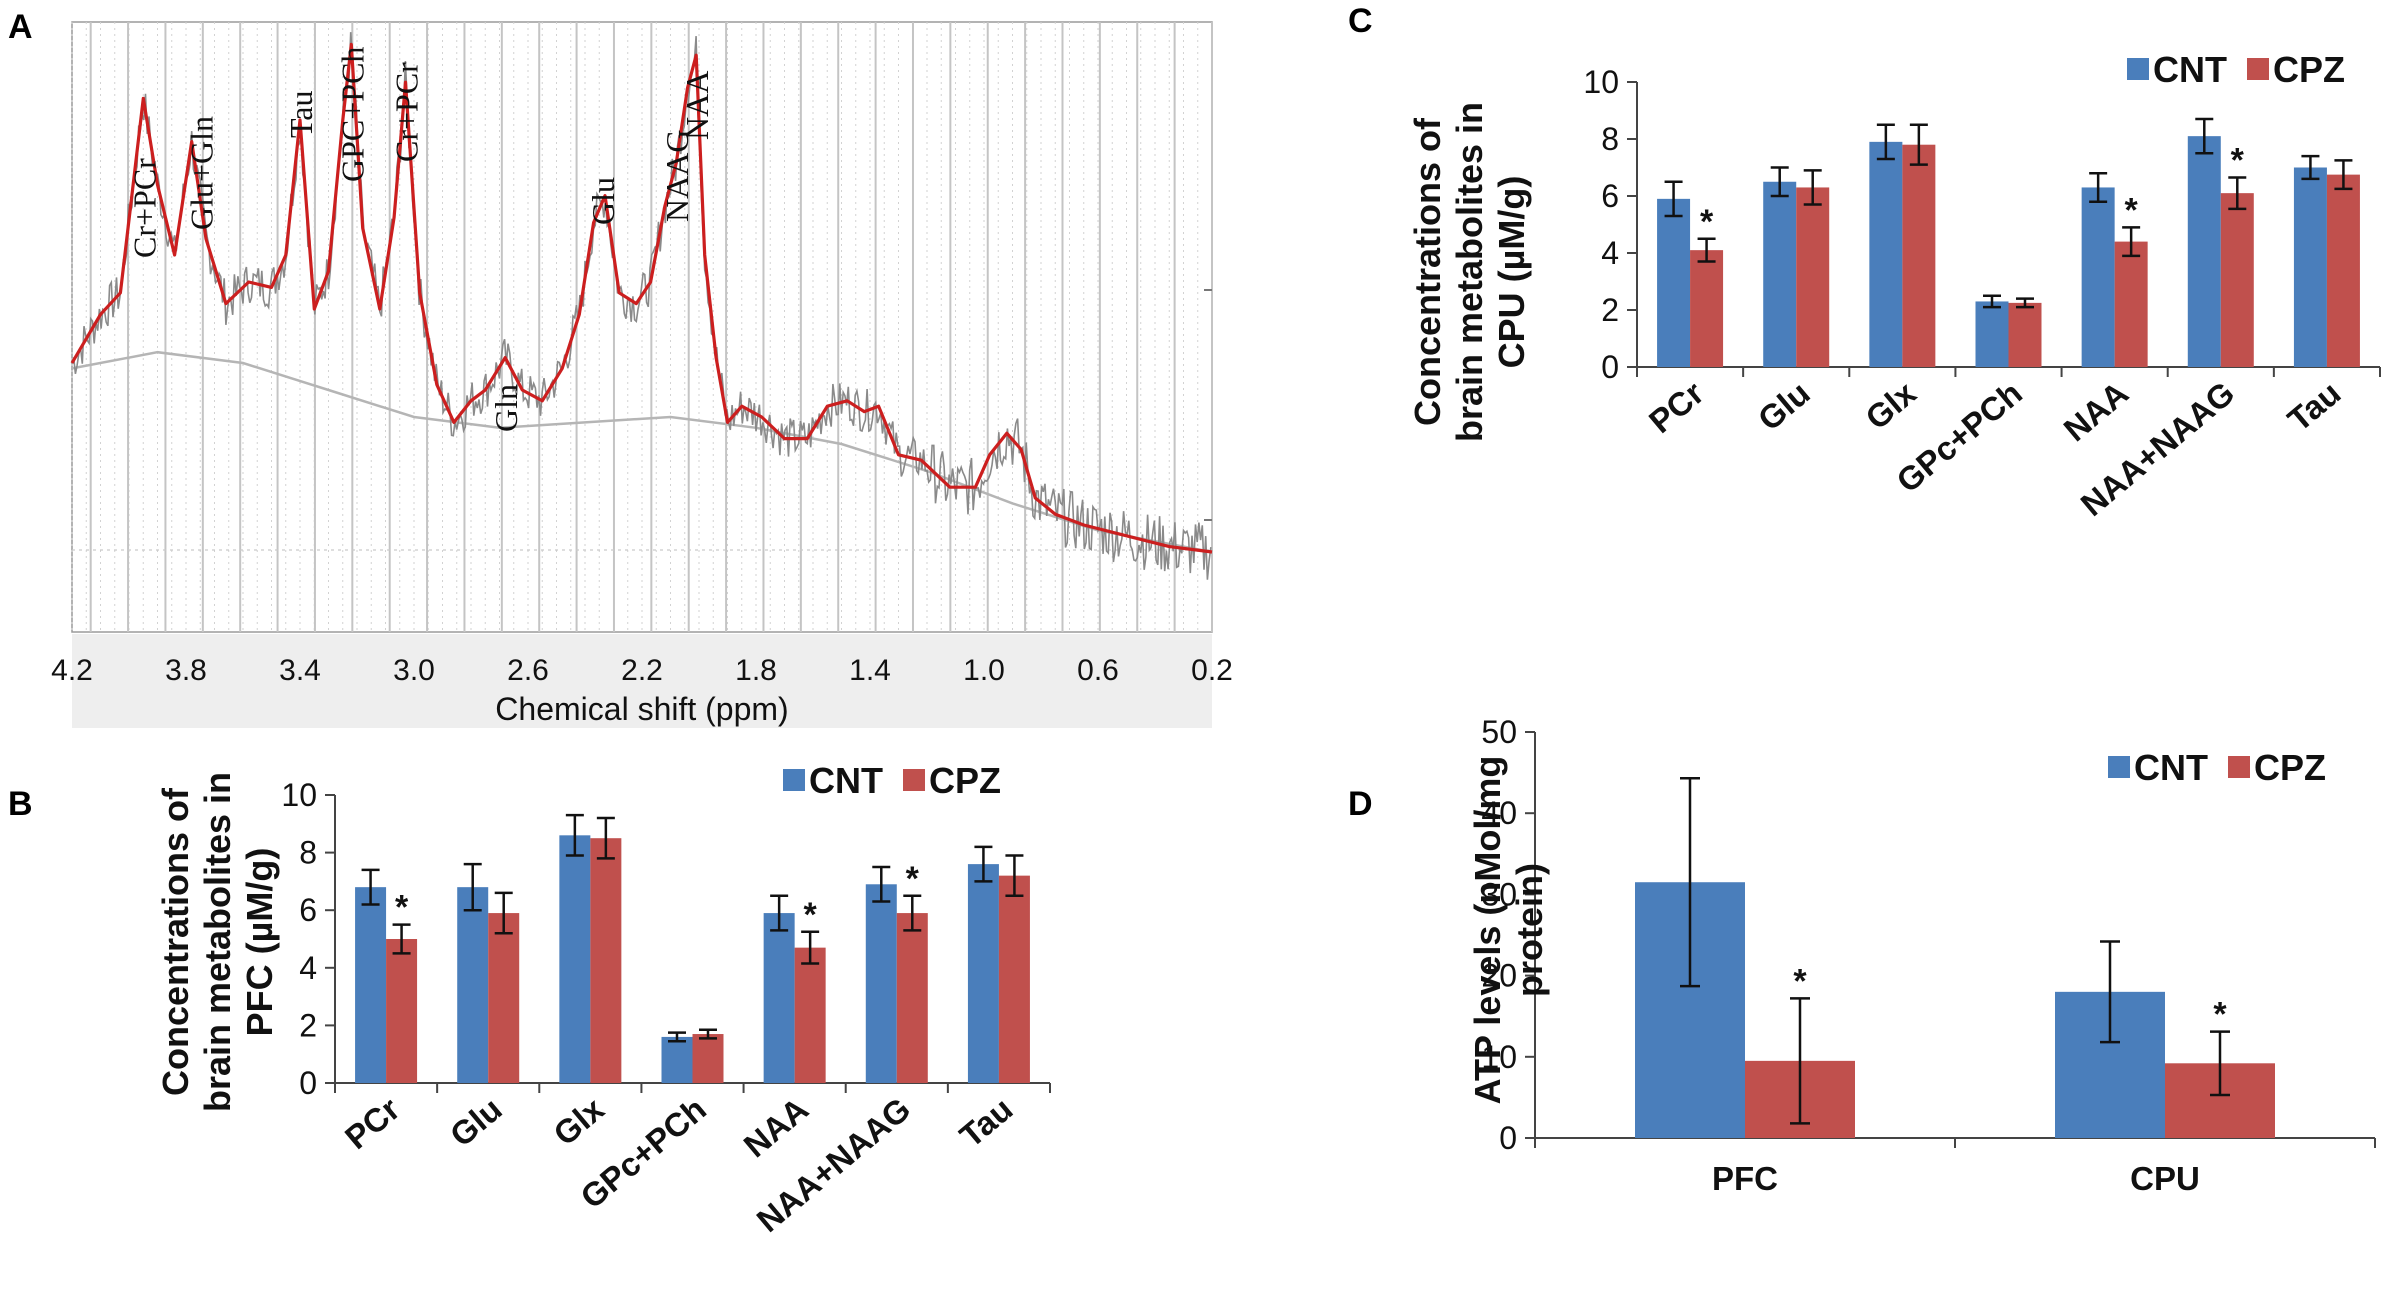 The width and height of the screenshot is (2387, 1307). Describe the element at coordinates (1212, 670) in the screenshot. I see `spectrum-x-tick-label: 0.2` at that location.